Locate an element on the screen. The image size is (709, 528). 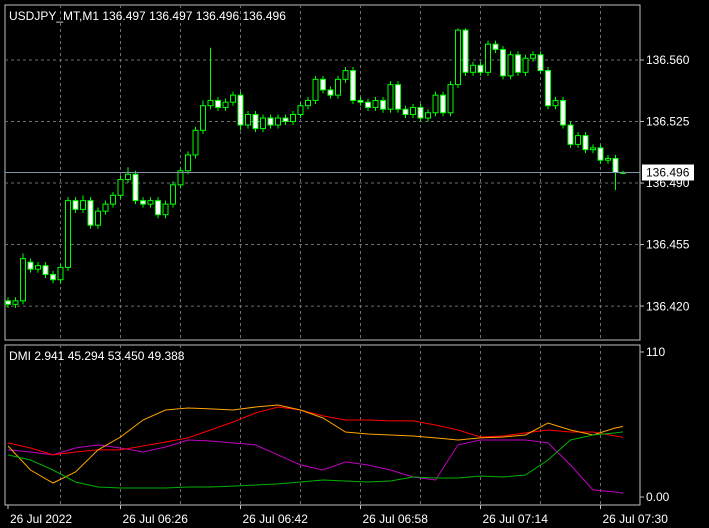
y-tick-label: 0.00 is located at coordinates (658, 497).